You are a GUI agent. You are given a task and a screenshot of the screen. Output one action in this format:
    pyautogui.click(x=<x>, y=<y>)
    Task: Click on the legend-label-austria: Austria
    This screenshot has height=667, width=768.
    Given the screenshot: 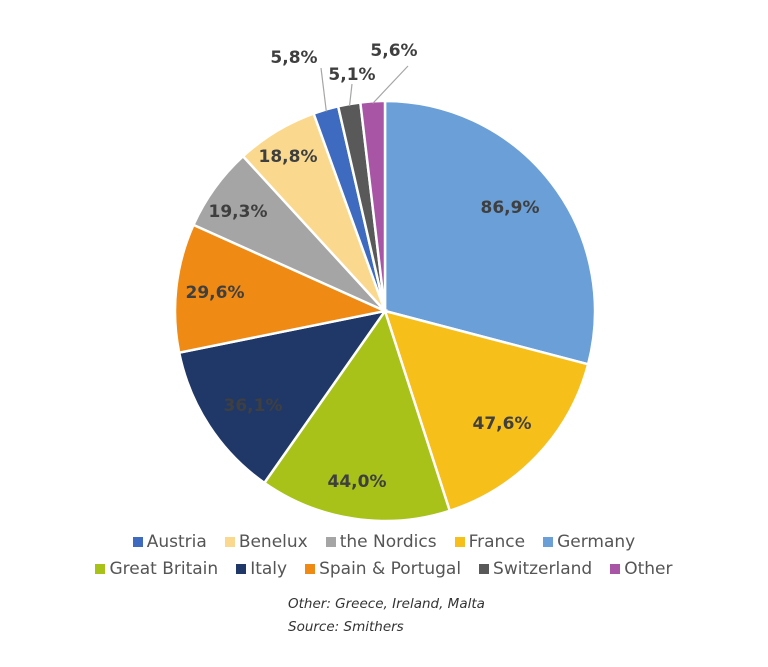 What is the action you would take?
    pyautogui.click(x=176, y=542)
    